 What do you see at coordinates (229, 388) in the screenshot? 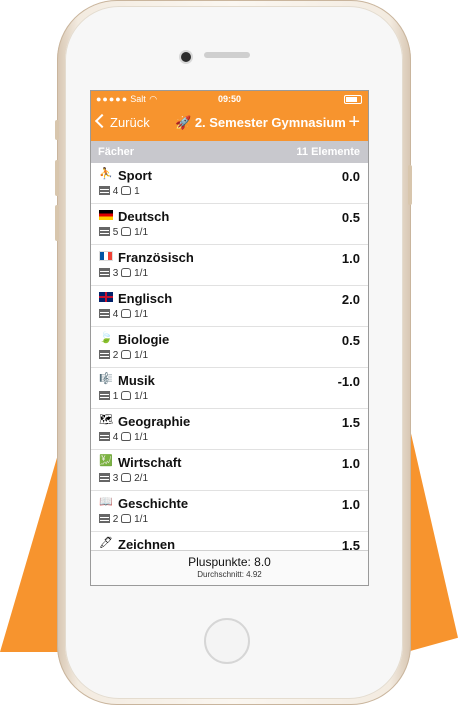
I see `subject-row: 🎼 Musik -1.0 1 1/1` at bounding box center [229, 388].